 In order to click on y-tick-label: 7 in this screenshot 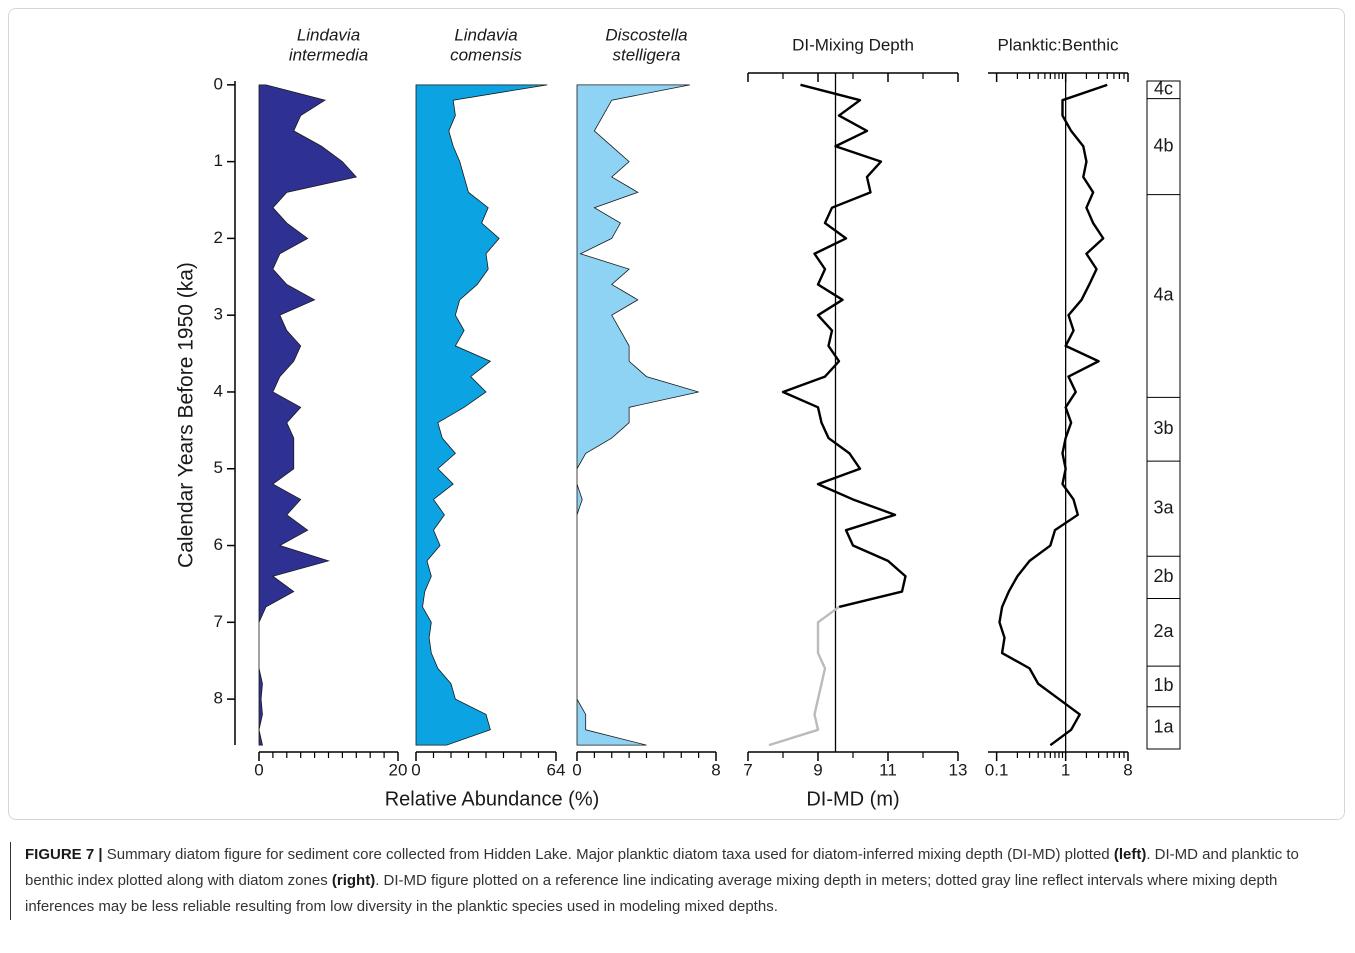, I will do `click(218, 621)`.